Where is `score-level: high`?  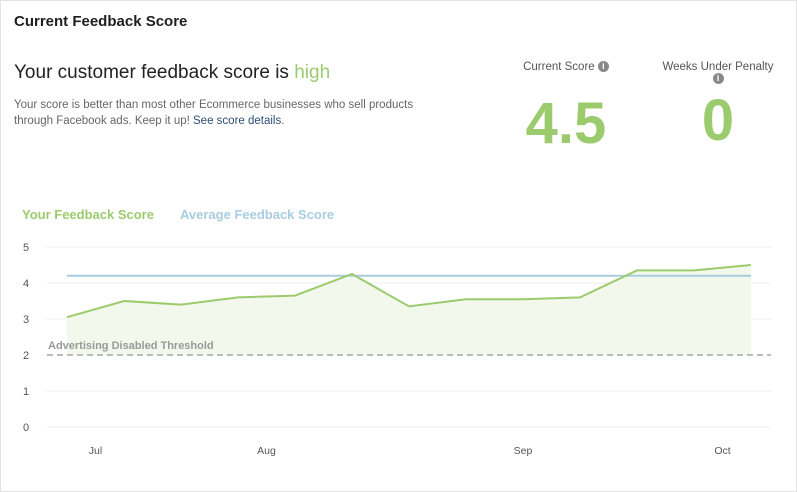 score-level: high is located at coordinates (312, 72).